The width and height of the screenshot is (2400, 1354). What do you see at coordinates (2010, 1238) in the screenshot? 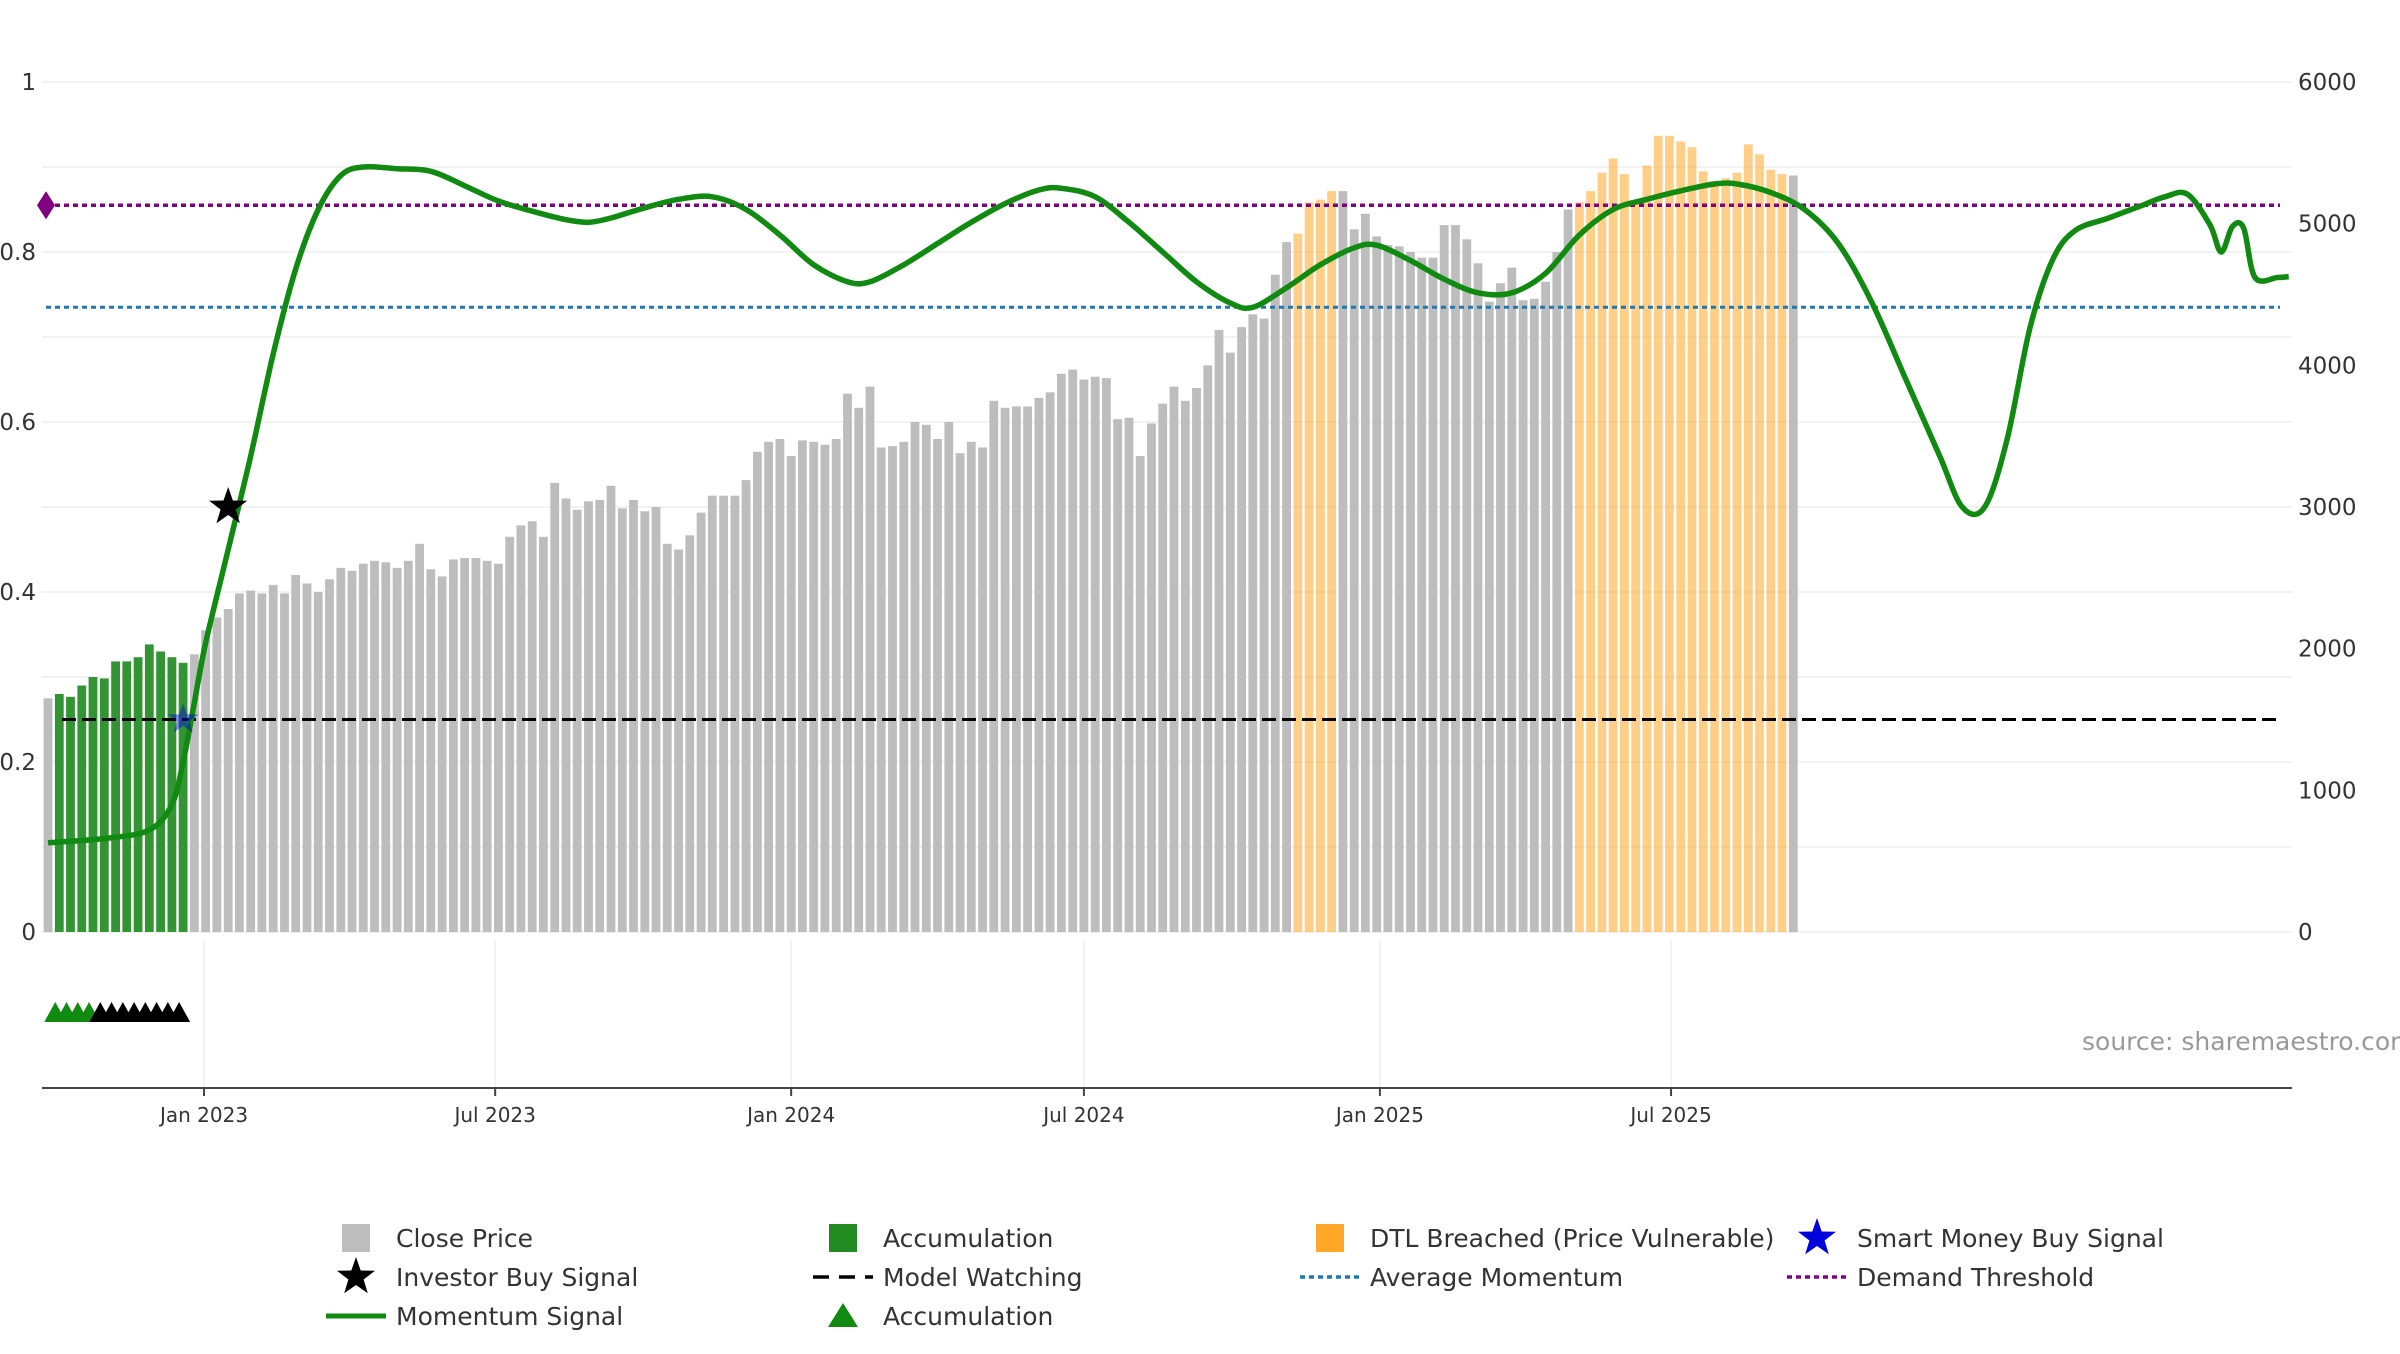
I see `legend-label: Smart Money Buy Signal` at bounding box center [2010, 1238].